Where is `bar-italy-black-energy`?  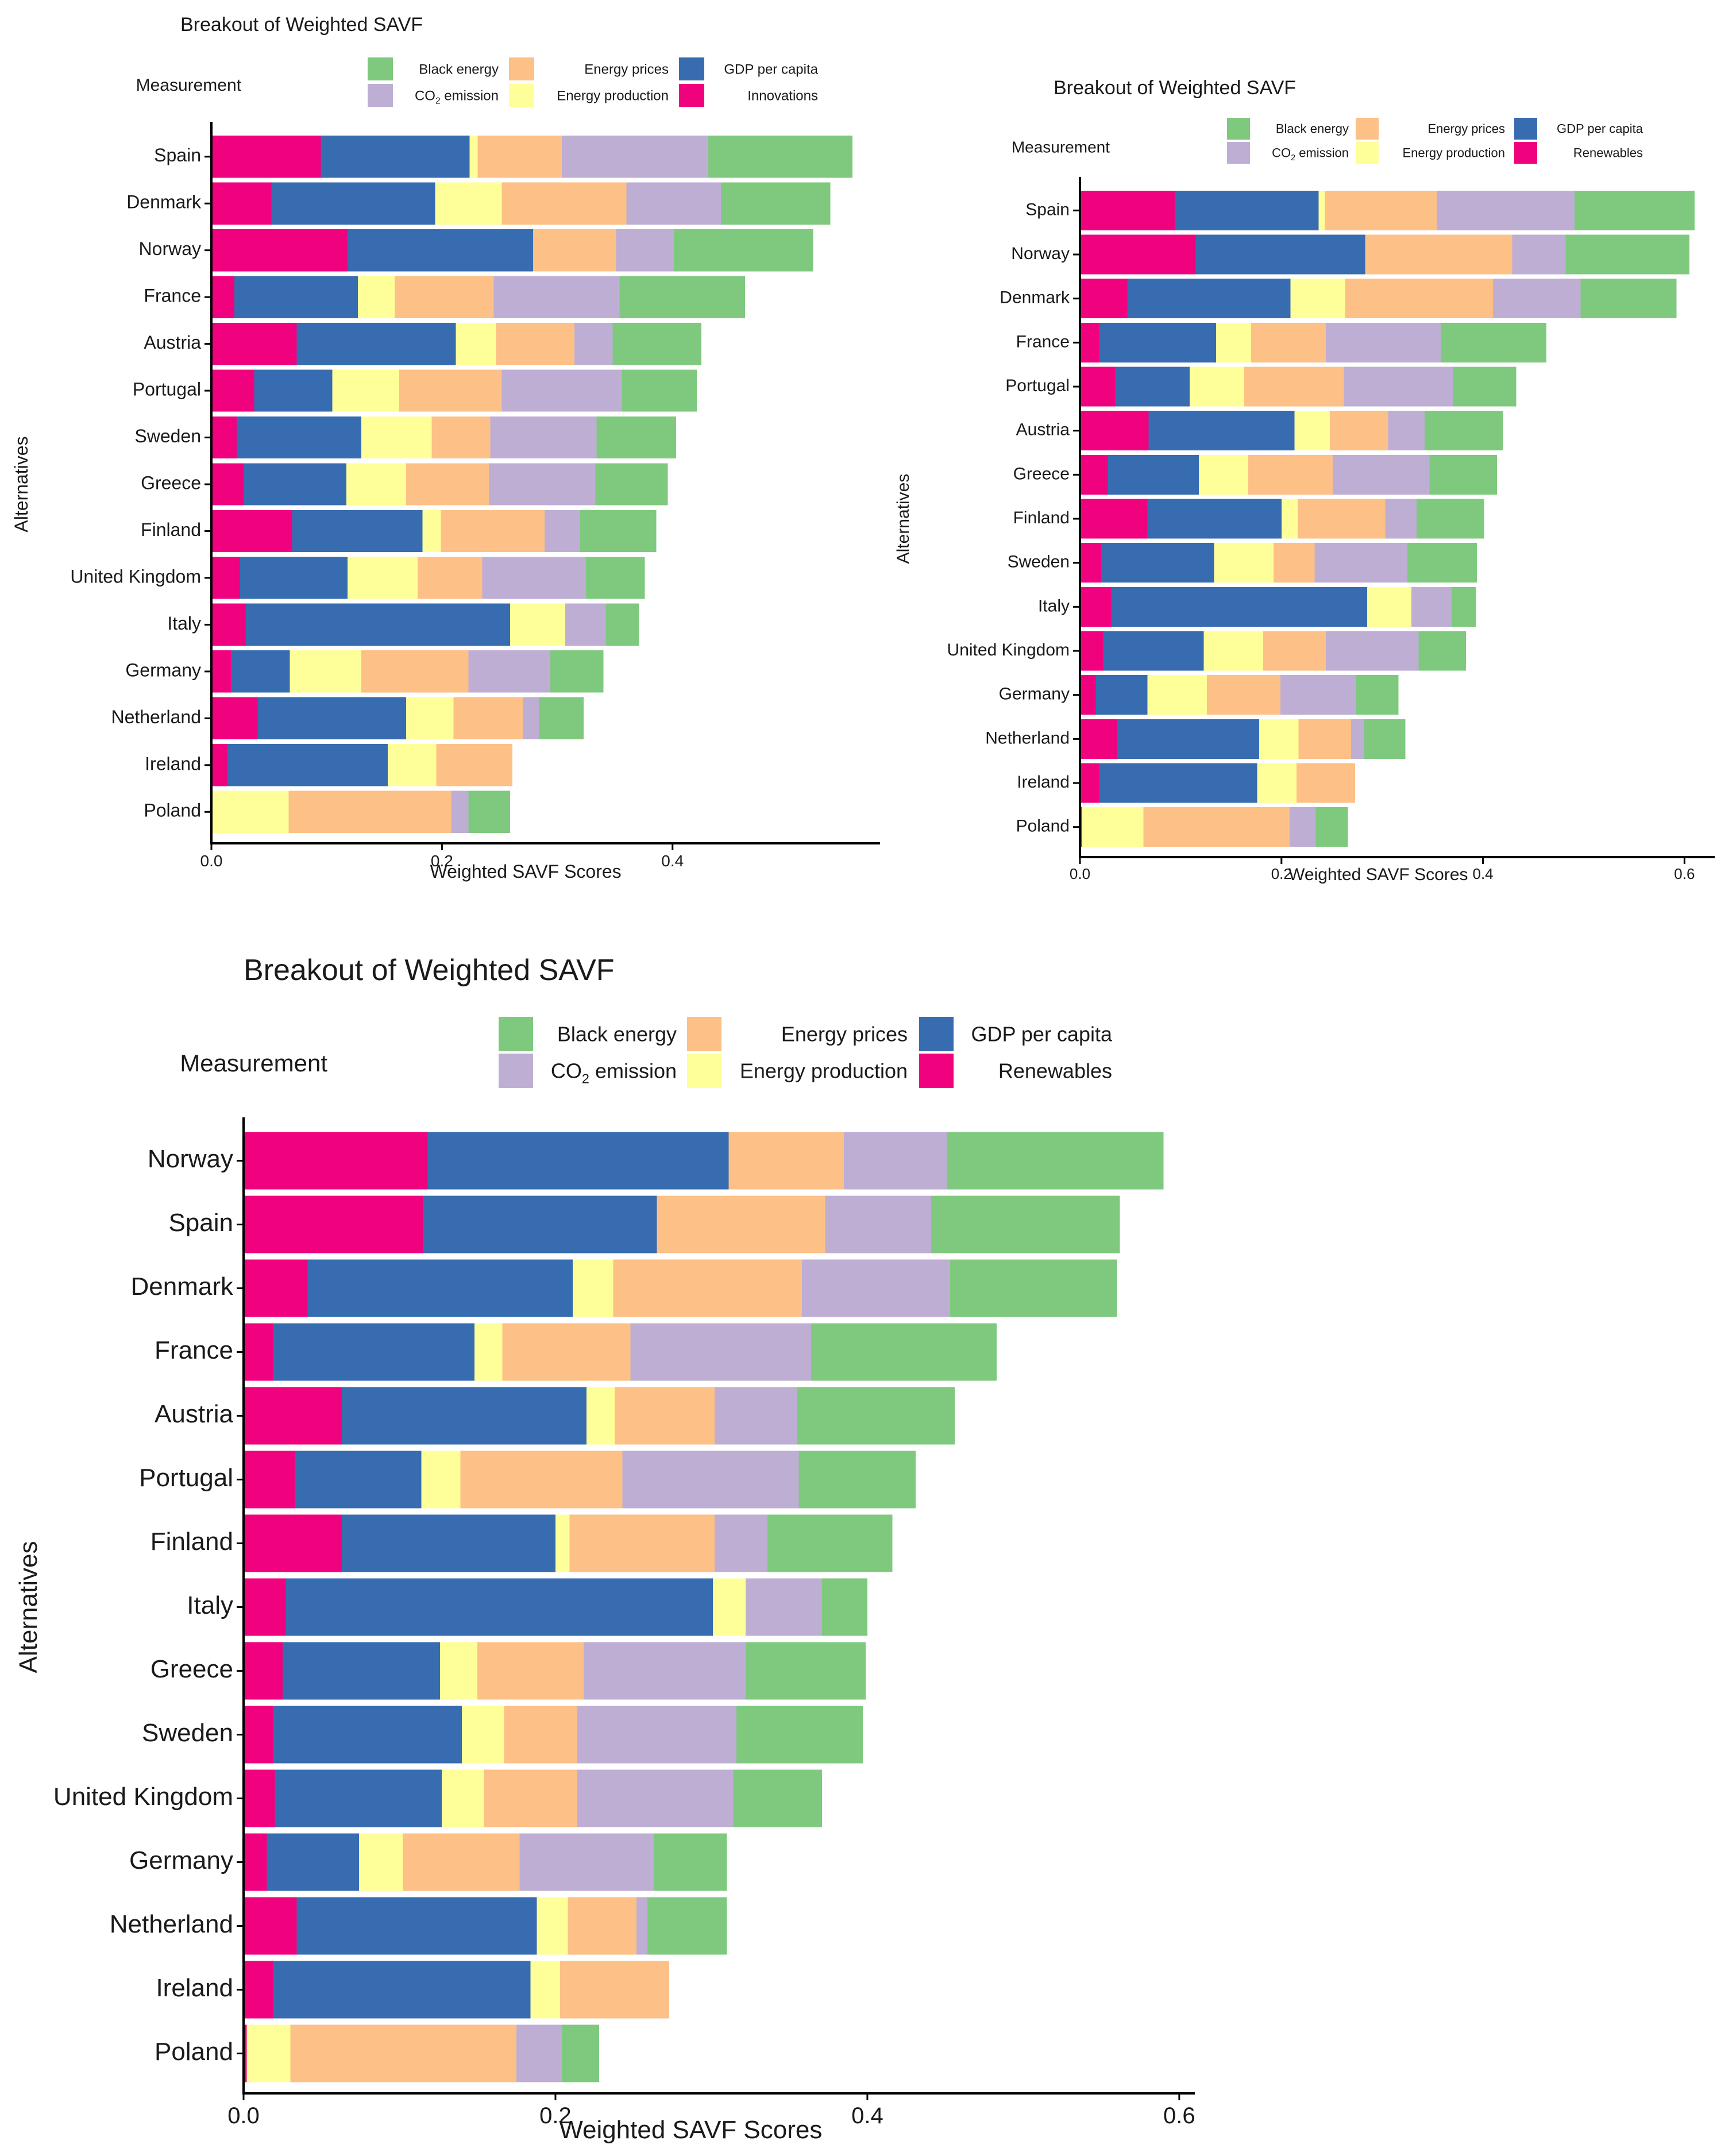 bar-italy-black-energy is located at coordinates (1464, 607).